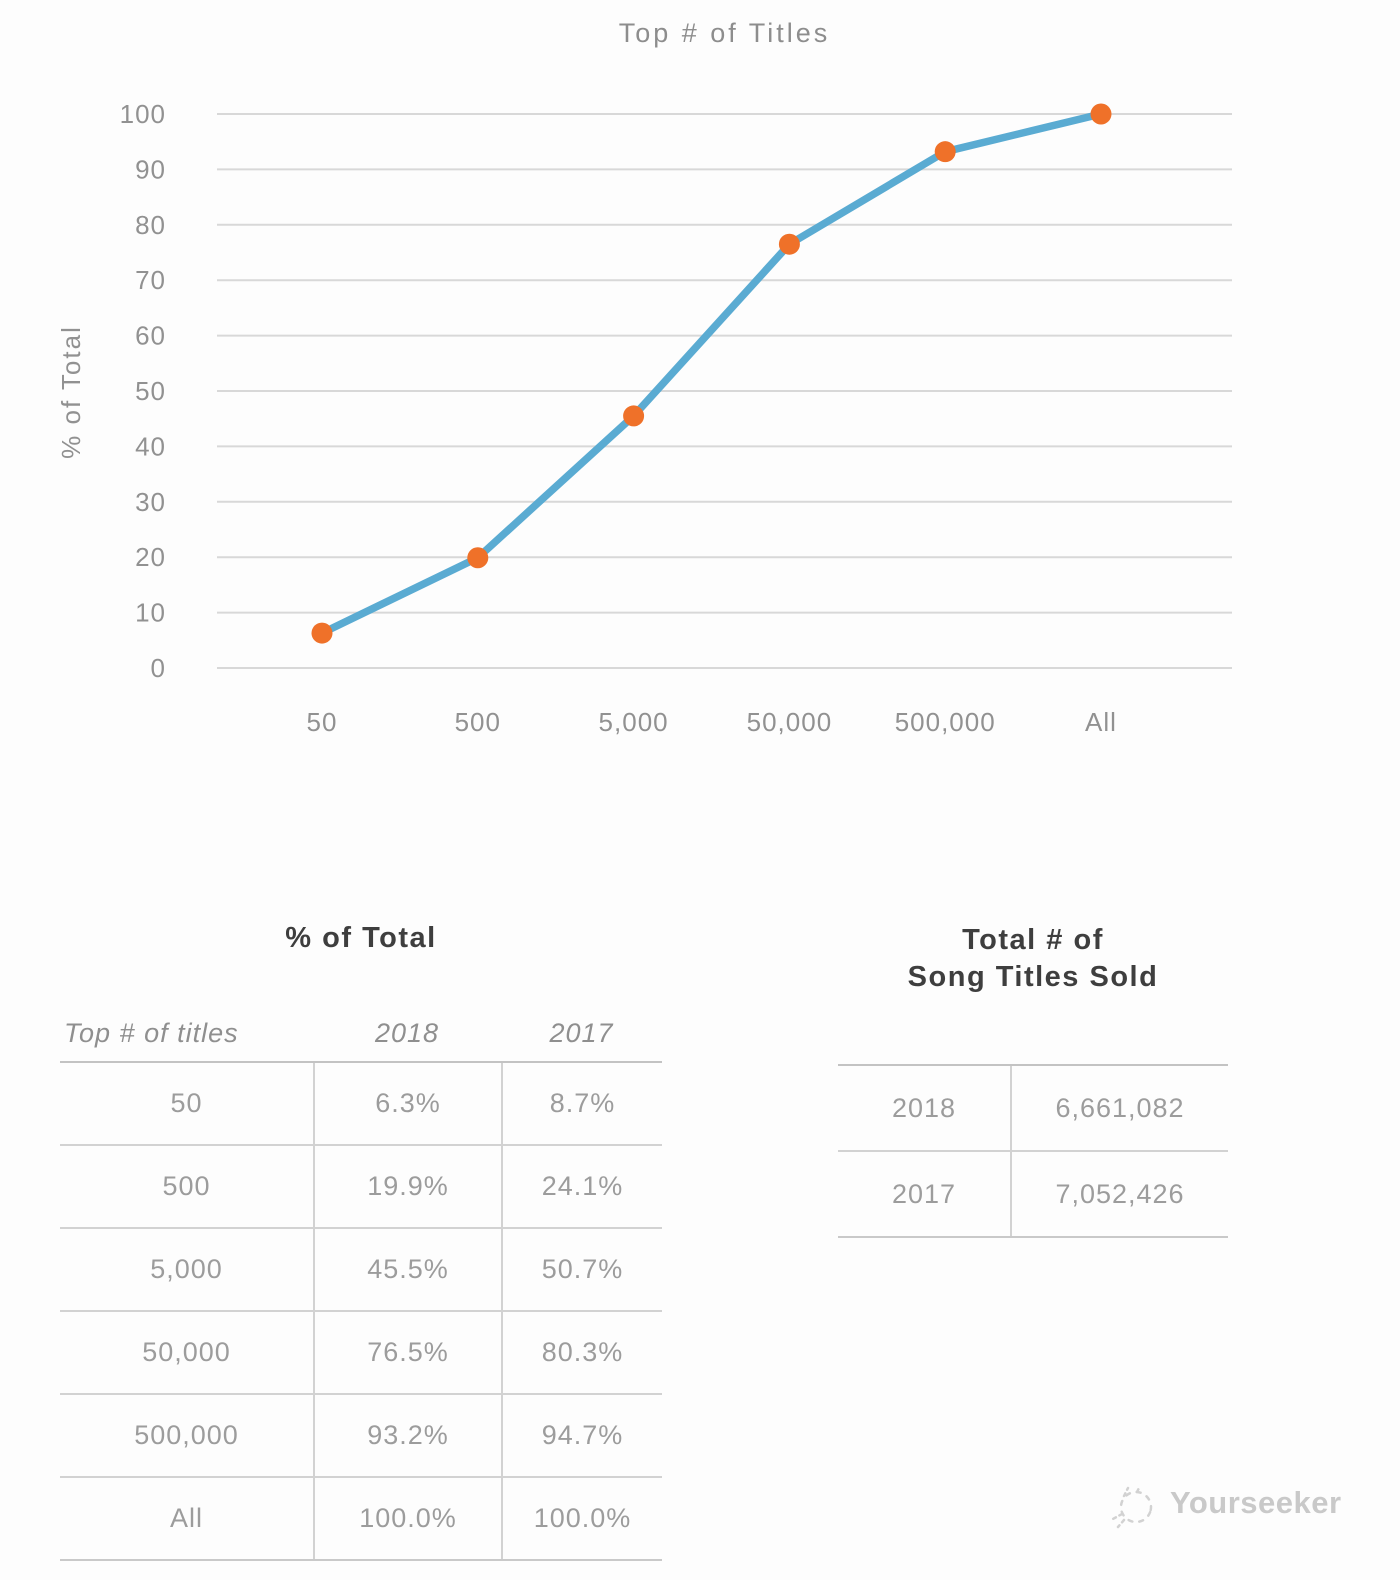 Image resolution: width=1400 pixels, height=1580 pixels. I want to click on percent-table-header: Top # of titles 2018 2017, so click(361, 1033).